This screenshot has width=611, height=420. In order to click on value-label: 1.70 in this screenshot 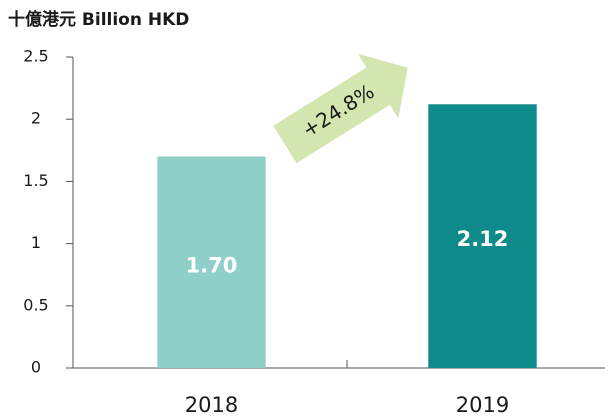, I will do `click(212, 265)`.